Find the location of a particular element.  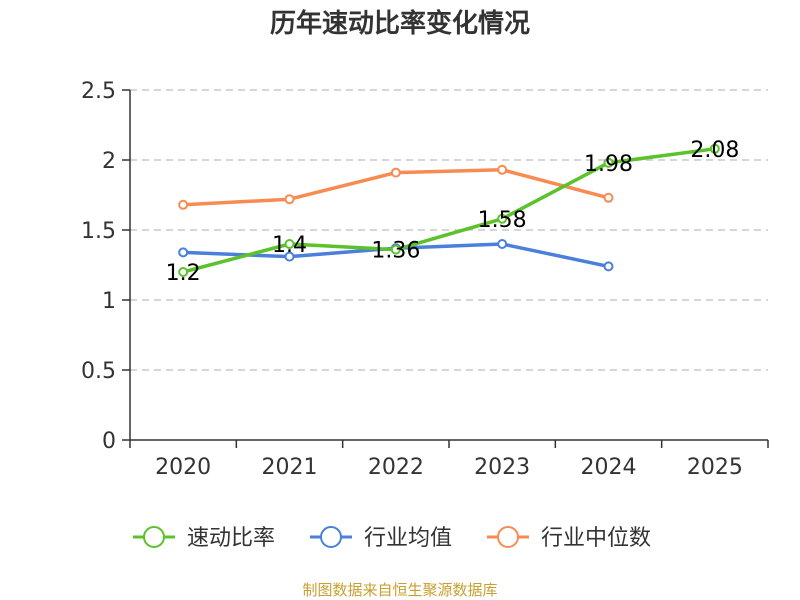

data-label: 1.58 is located at coordinates (502, 220).